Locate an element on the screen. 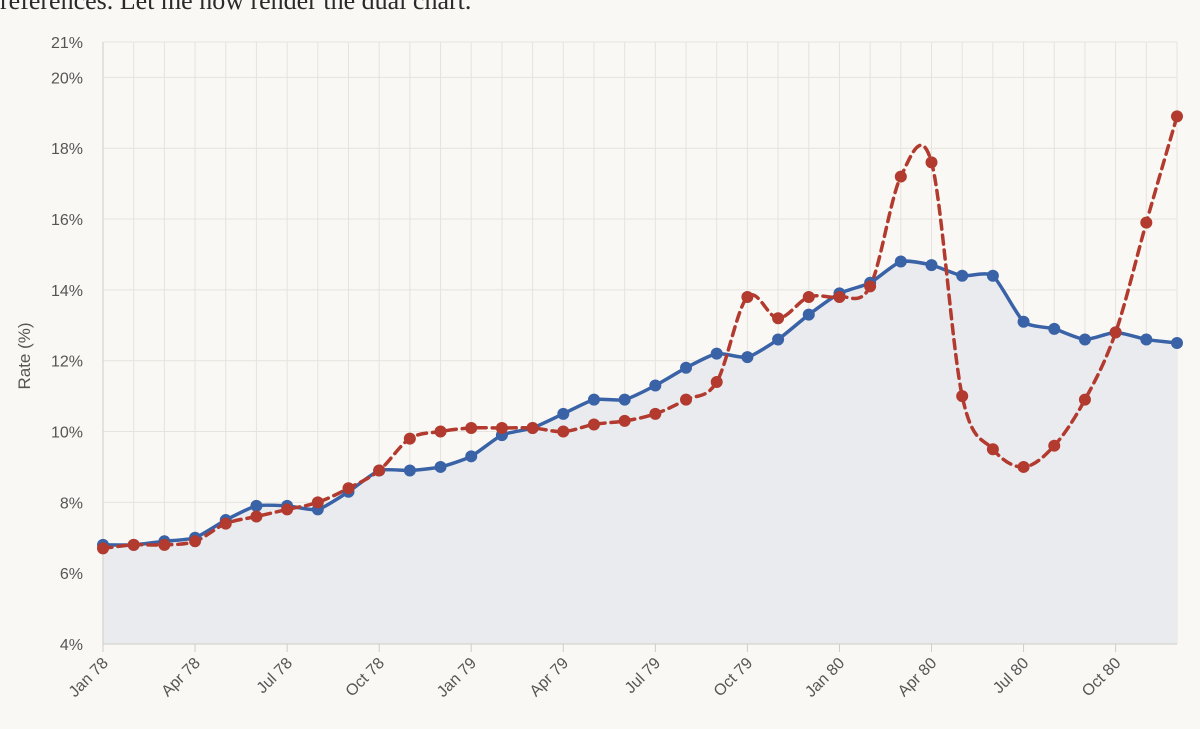  y-tick-label: 8% is located at coordinates (71, 503).